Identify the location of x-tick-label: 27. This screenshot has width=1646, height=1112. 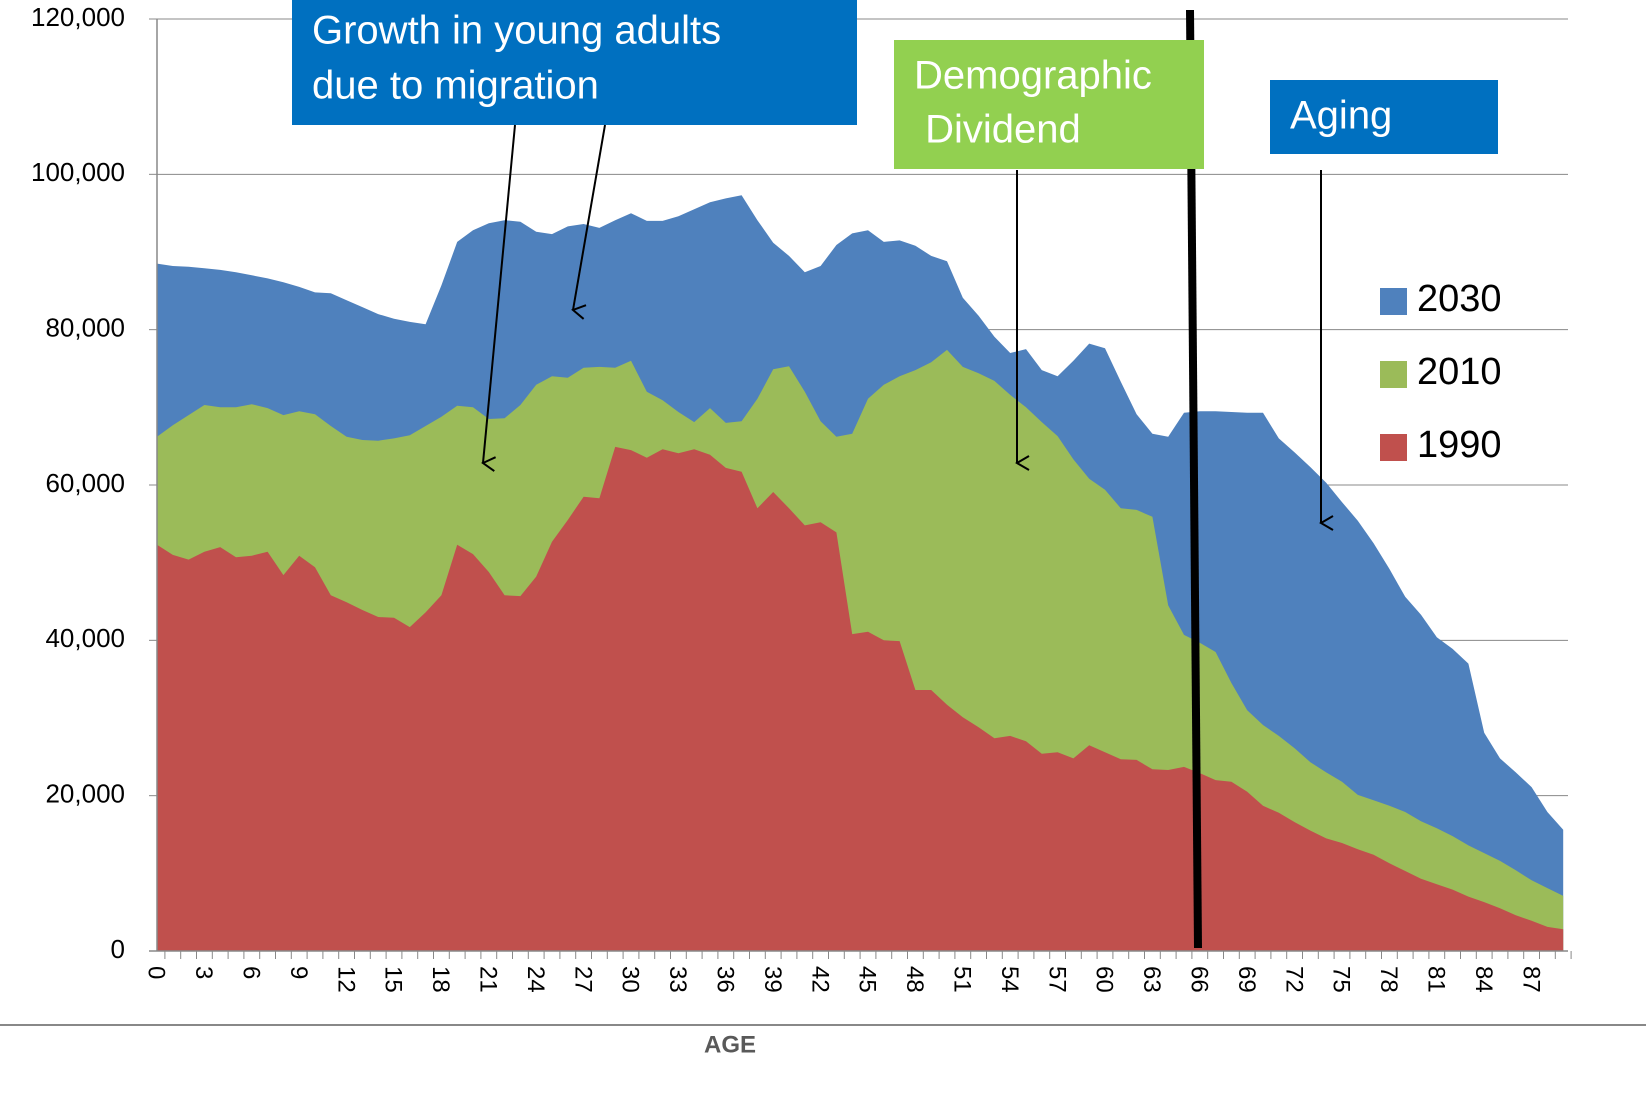
(582, 979).